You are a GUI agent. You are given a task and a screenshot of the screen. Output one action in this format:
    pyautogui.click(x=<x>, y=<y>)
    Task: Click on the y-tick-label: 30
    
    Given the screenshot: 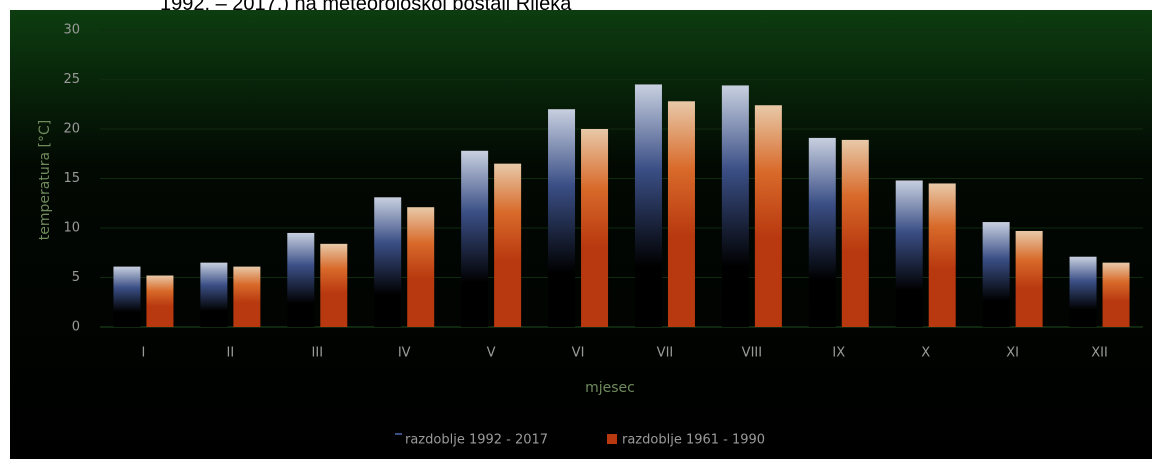 What is the action you would take?
    pyautogui.click(x=71, y=30)
    